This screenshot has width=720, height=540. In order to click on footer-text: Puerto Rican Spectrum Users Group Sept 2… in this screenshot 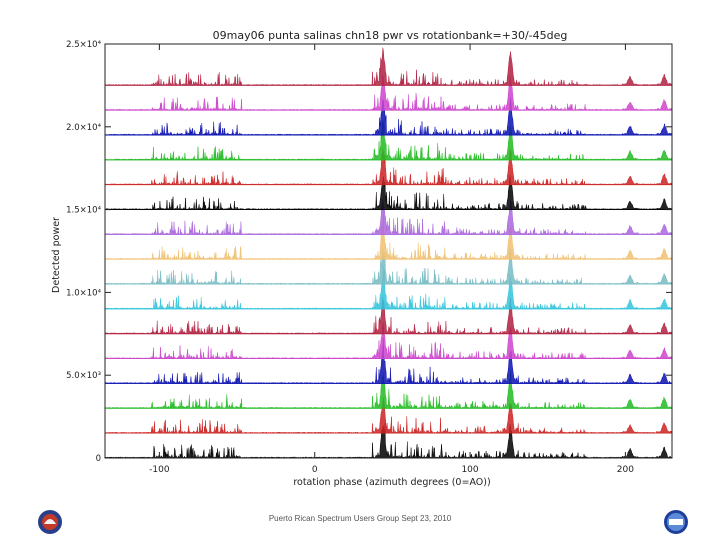, I will do `click(360, 518)`.